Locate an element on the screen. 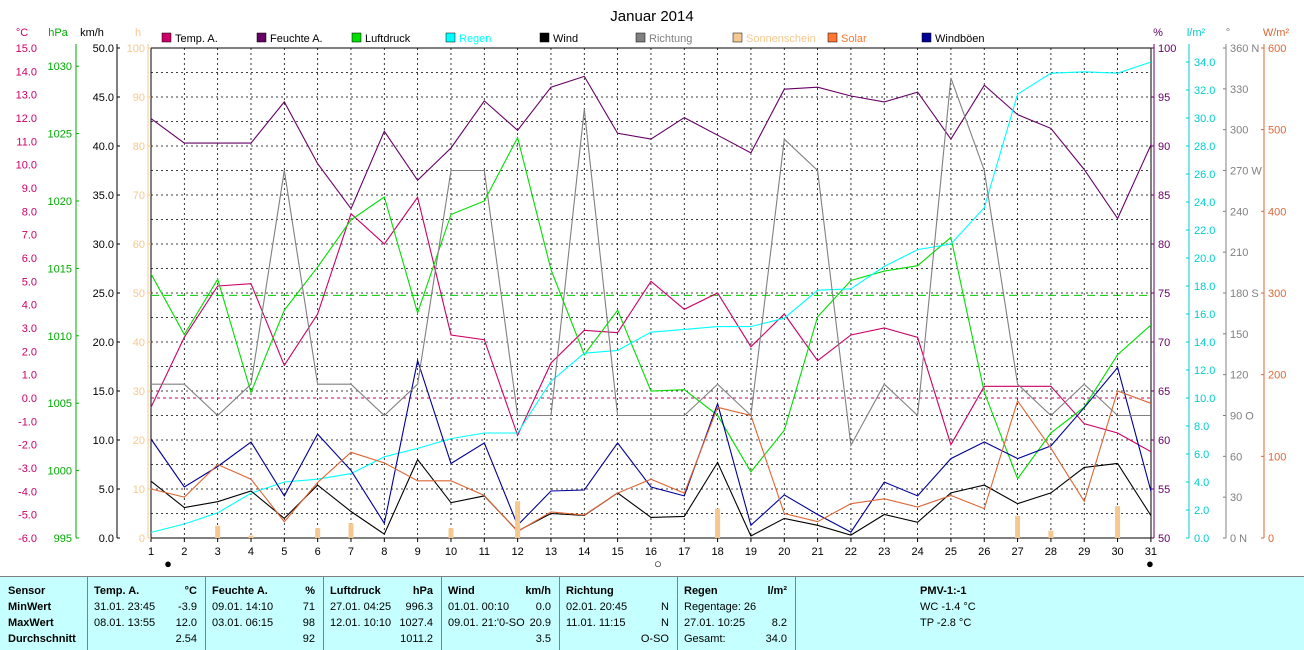 This screenshot has height=650, width=1304. temp-tick-label: 7.0 is located at coordinates (29, 236).